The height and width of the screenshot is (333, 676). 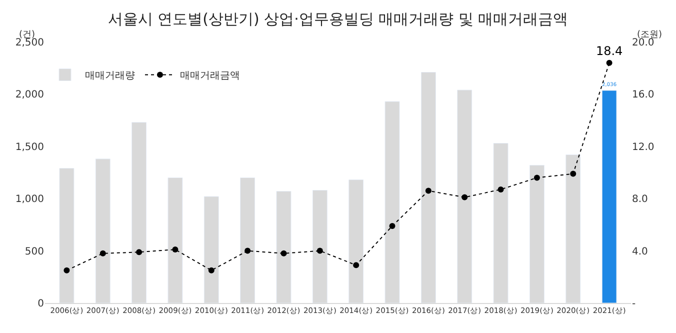 I want to click on y-tick-label: 1,000, so click(x=29, y=200).